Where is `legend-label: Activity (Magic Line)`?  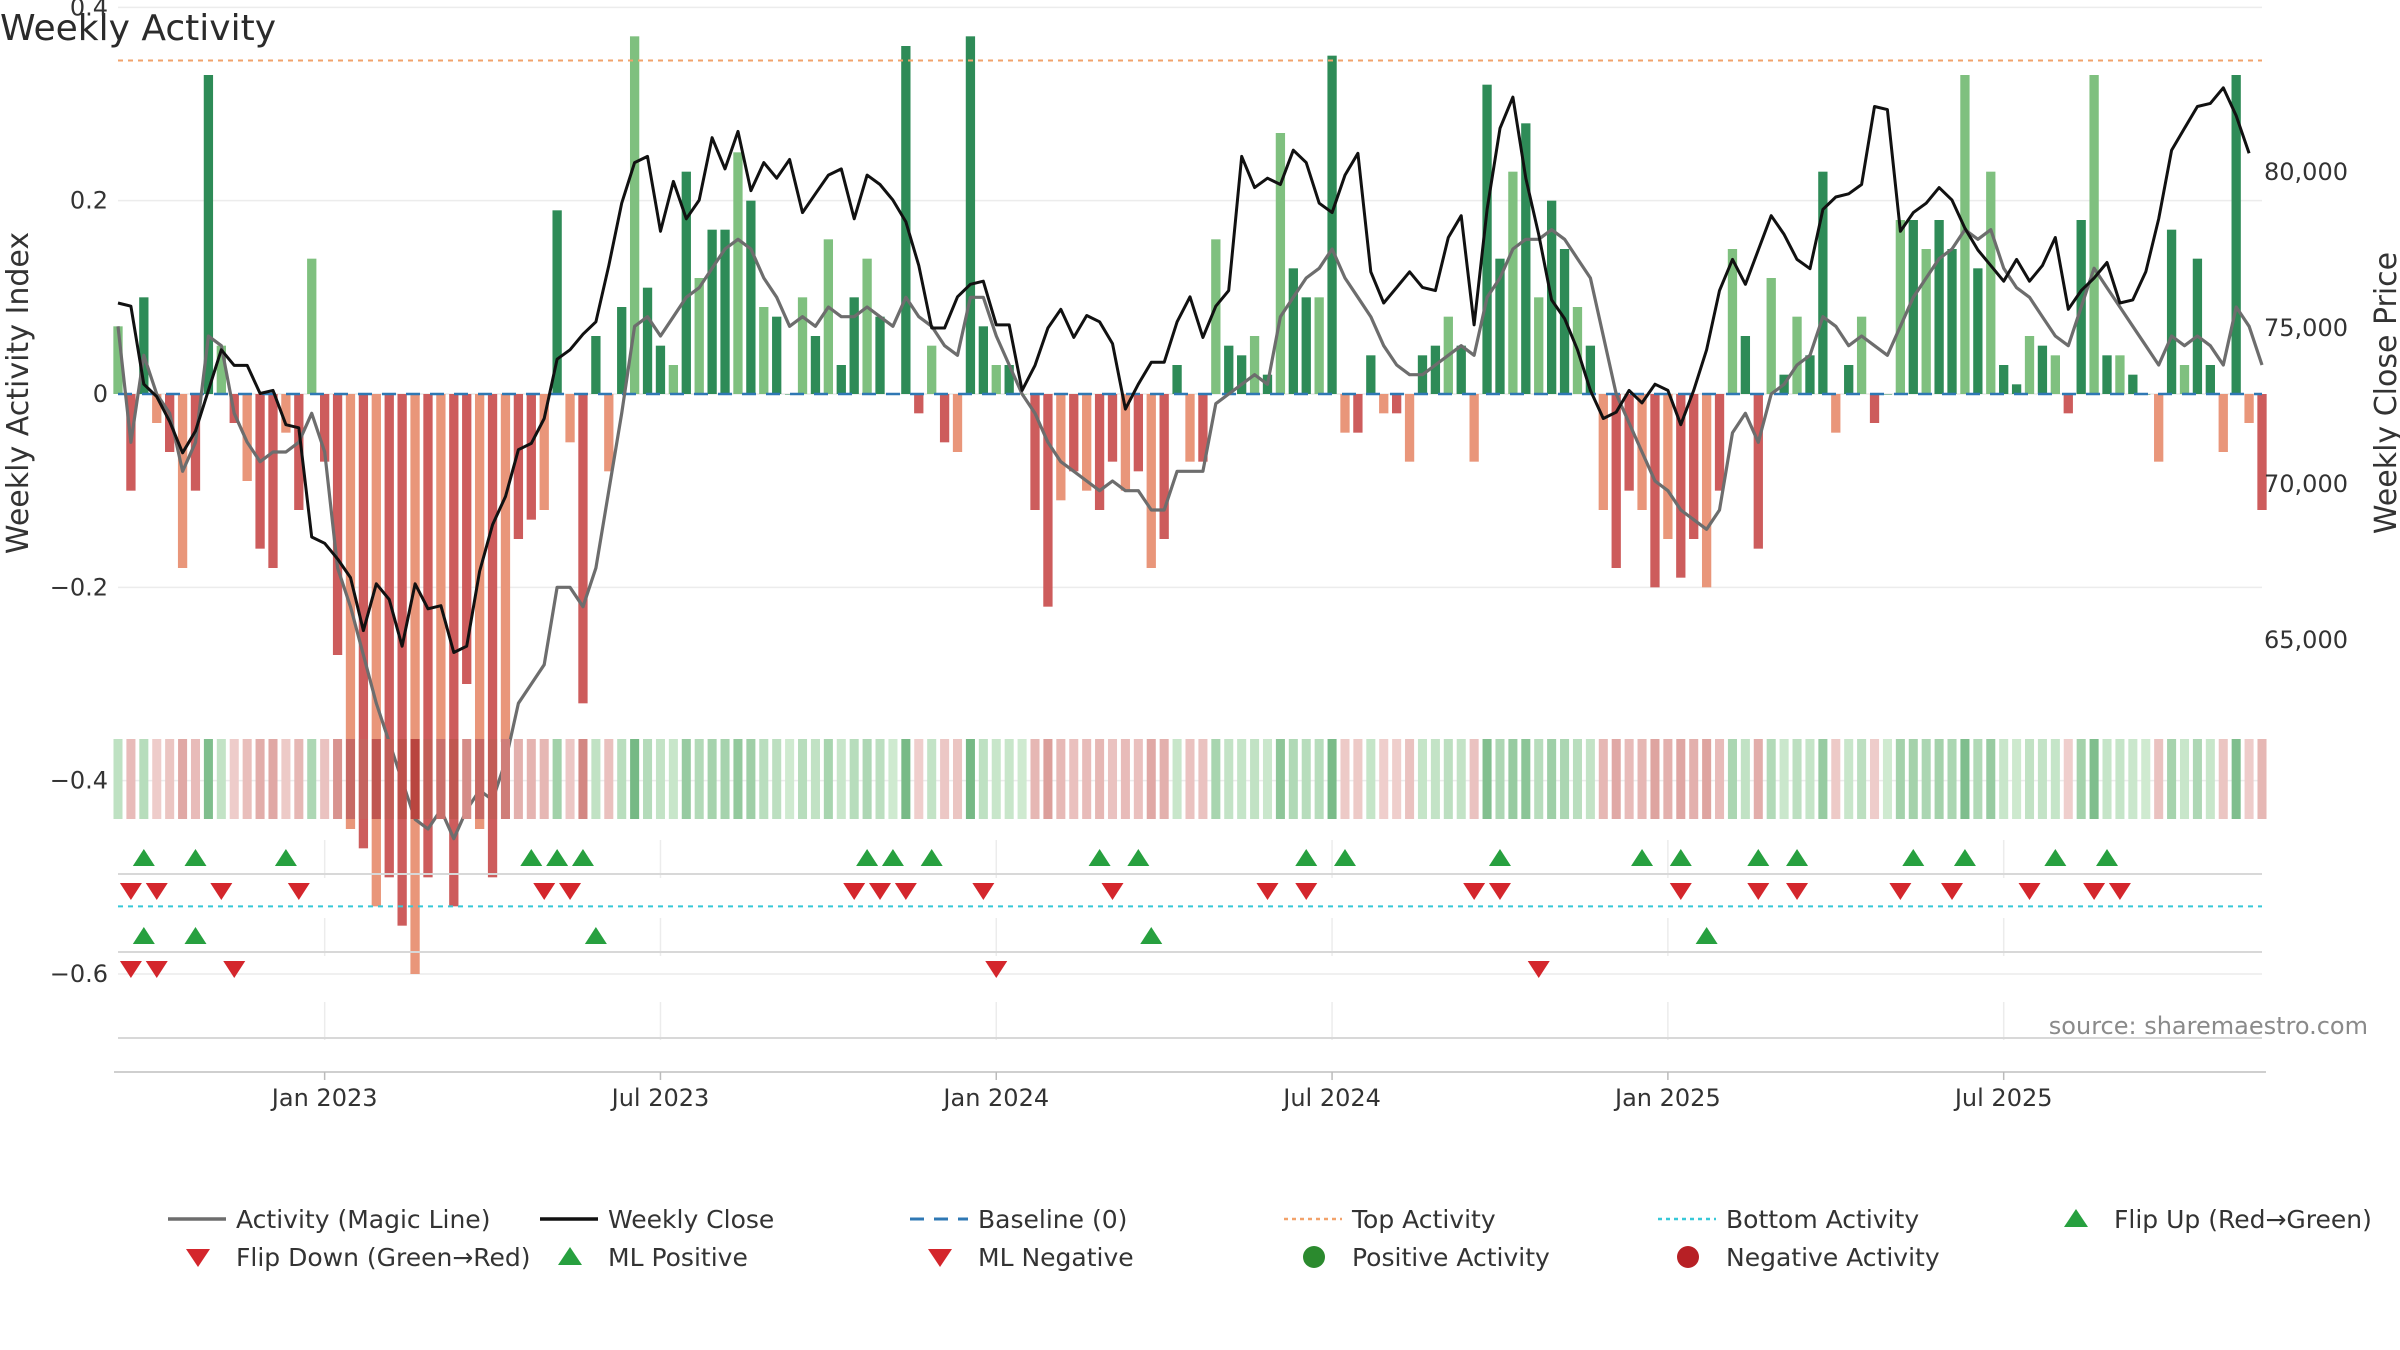 legend-label: Activity (Magic Line) is located at coordinates (363, 1219).